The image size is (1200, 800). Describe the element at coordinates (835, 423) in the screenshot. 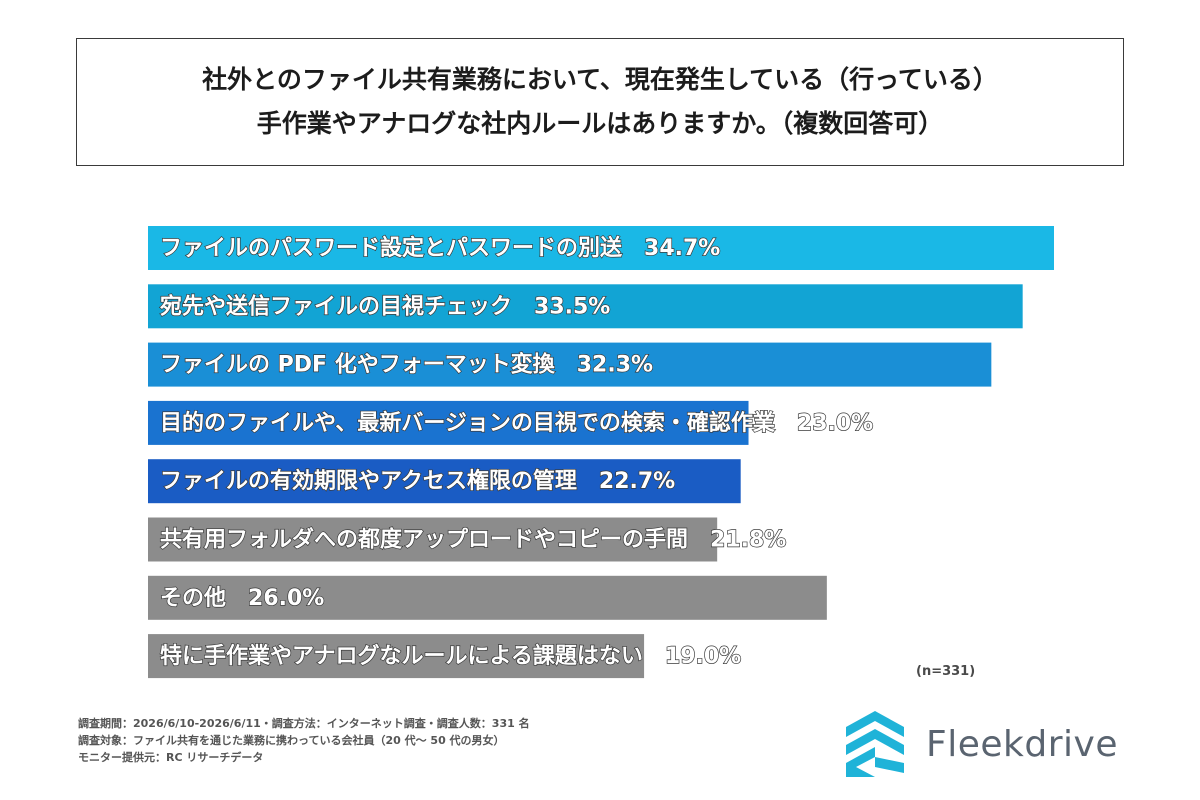

I see `value-label-4: 23.0%` at that location.